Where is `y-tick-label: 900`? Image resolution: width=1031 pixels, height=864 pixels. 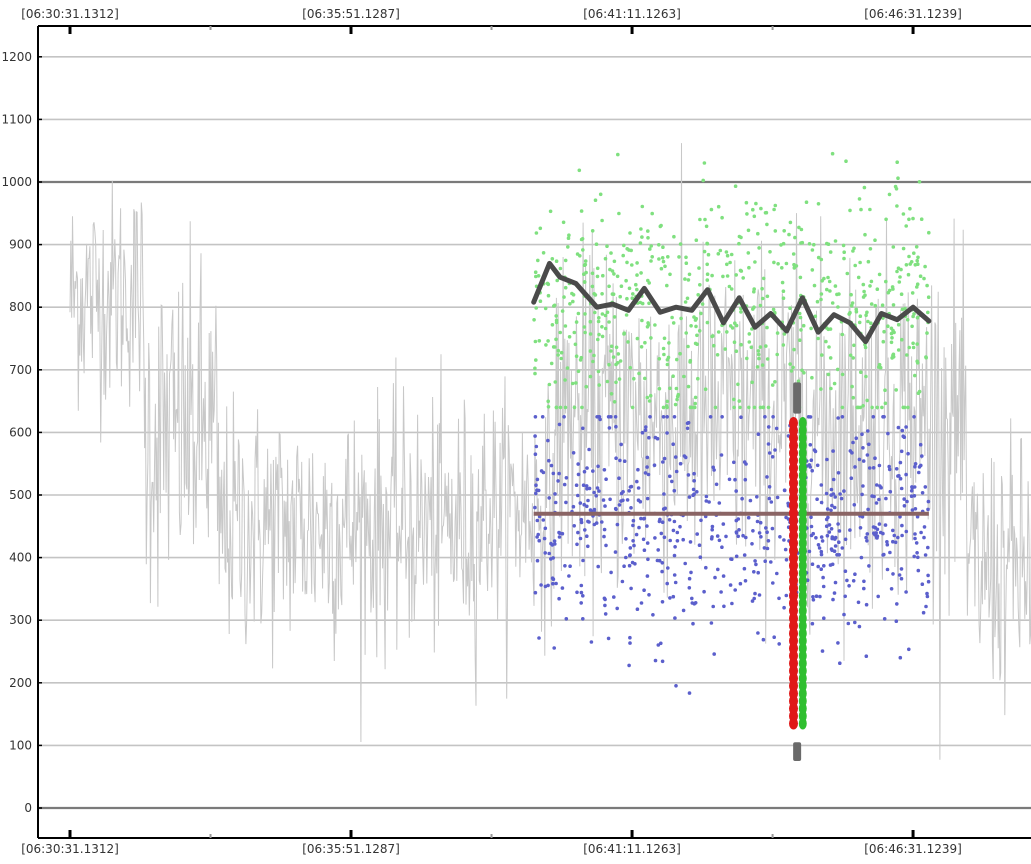
y-tick-label: 900 is located at coordinates (20, 245).